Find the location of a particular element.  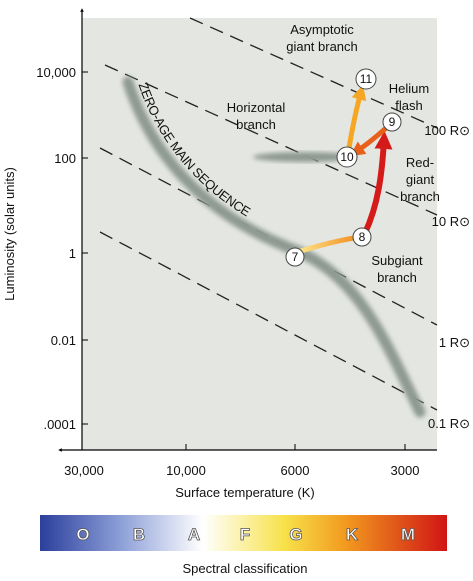

stage-markers: 7 8 9 10 11 is located at coordinates (343, 167).